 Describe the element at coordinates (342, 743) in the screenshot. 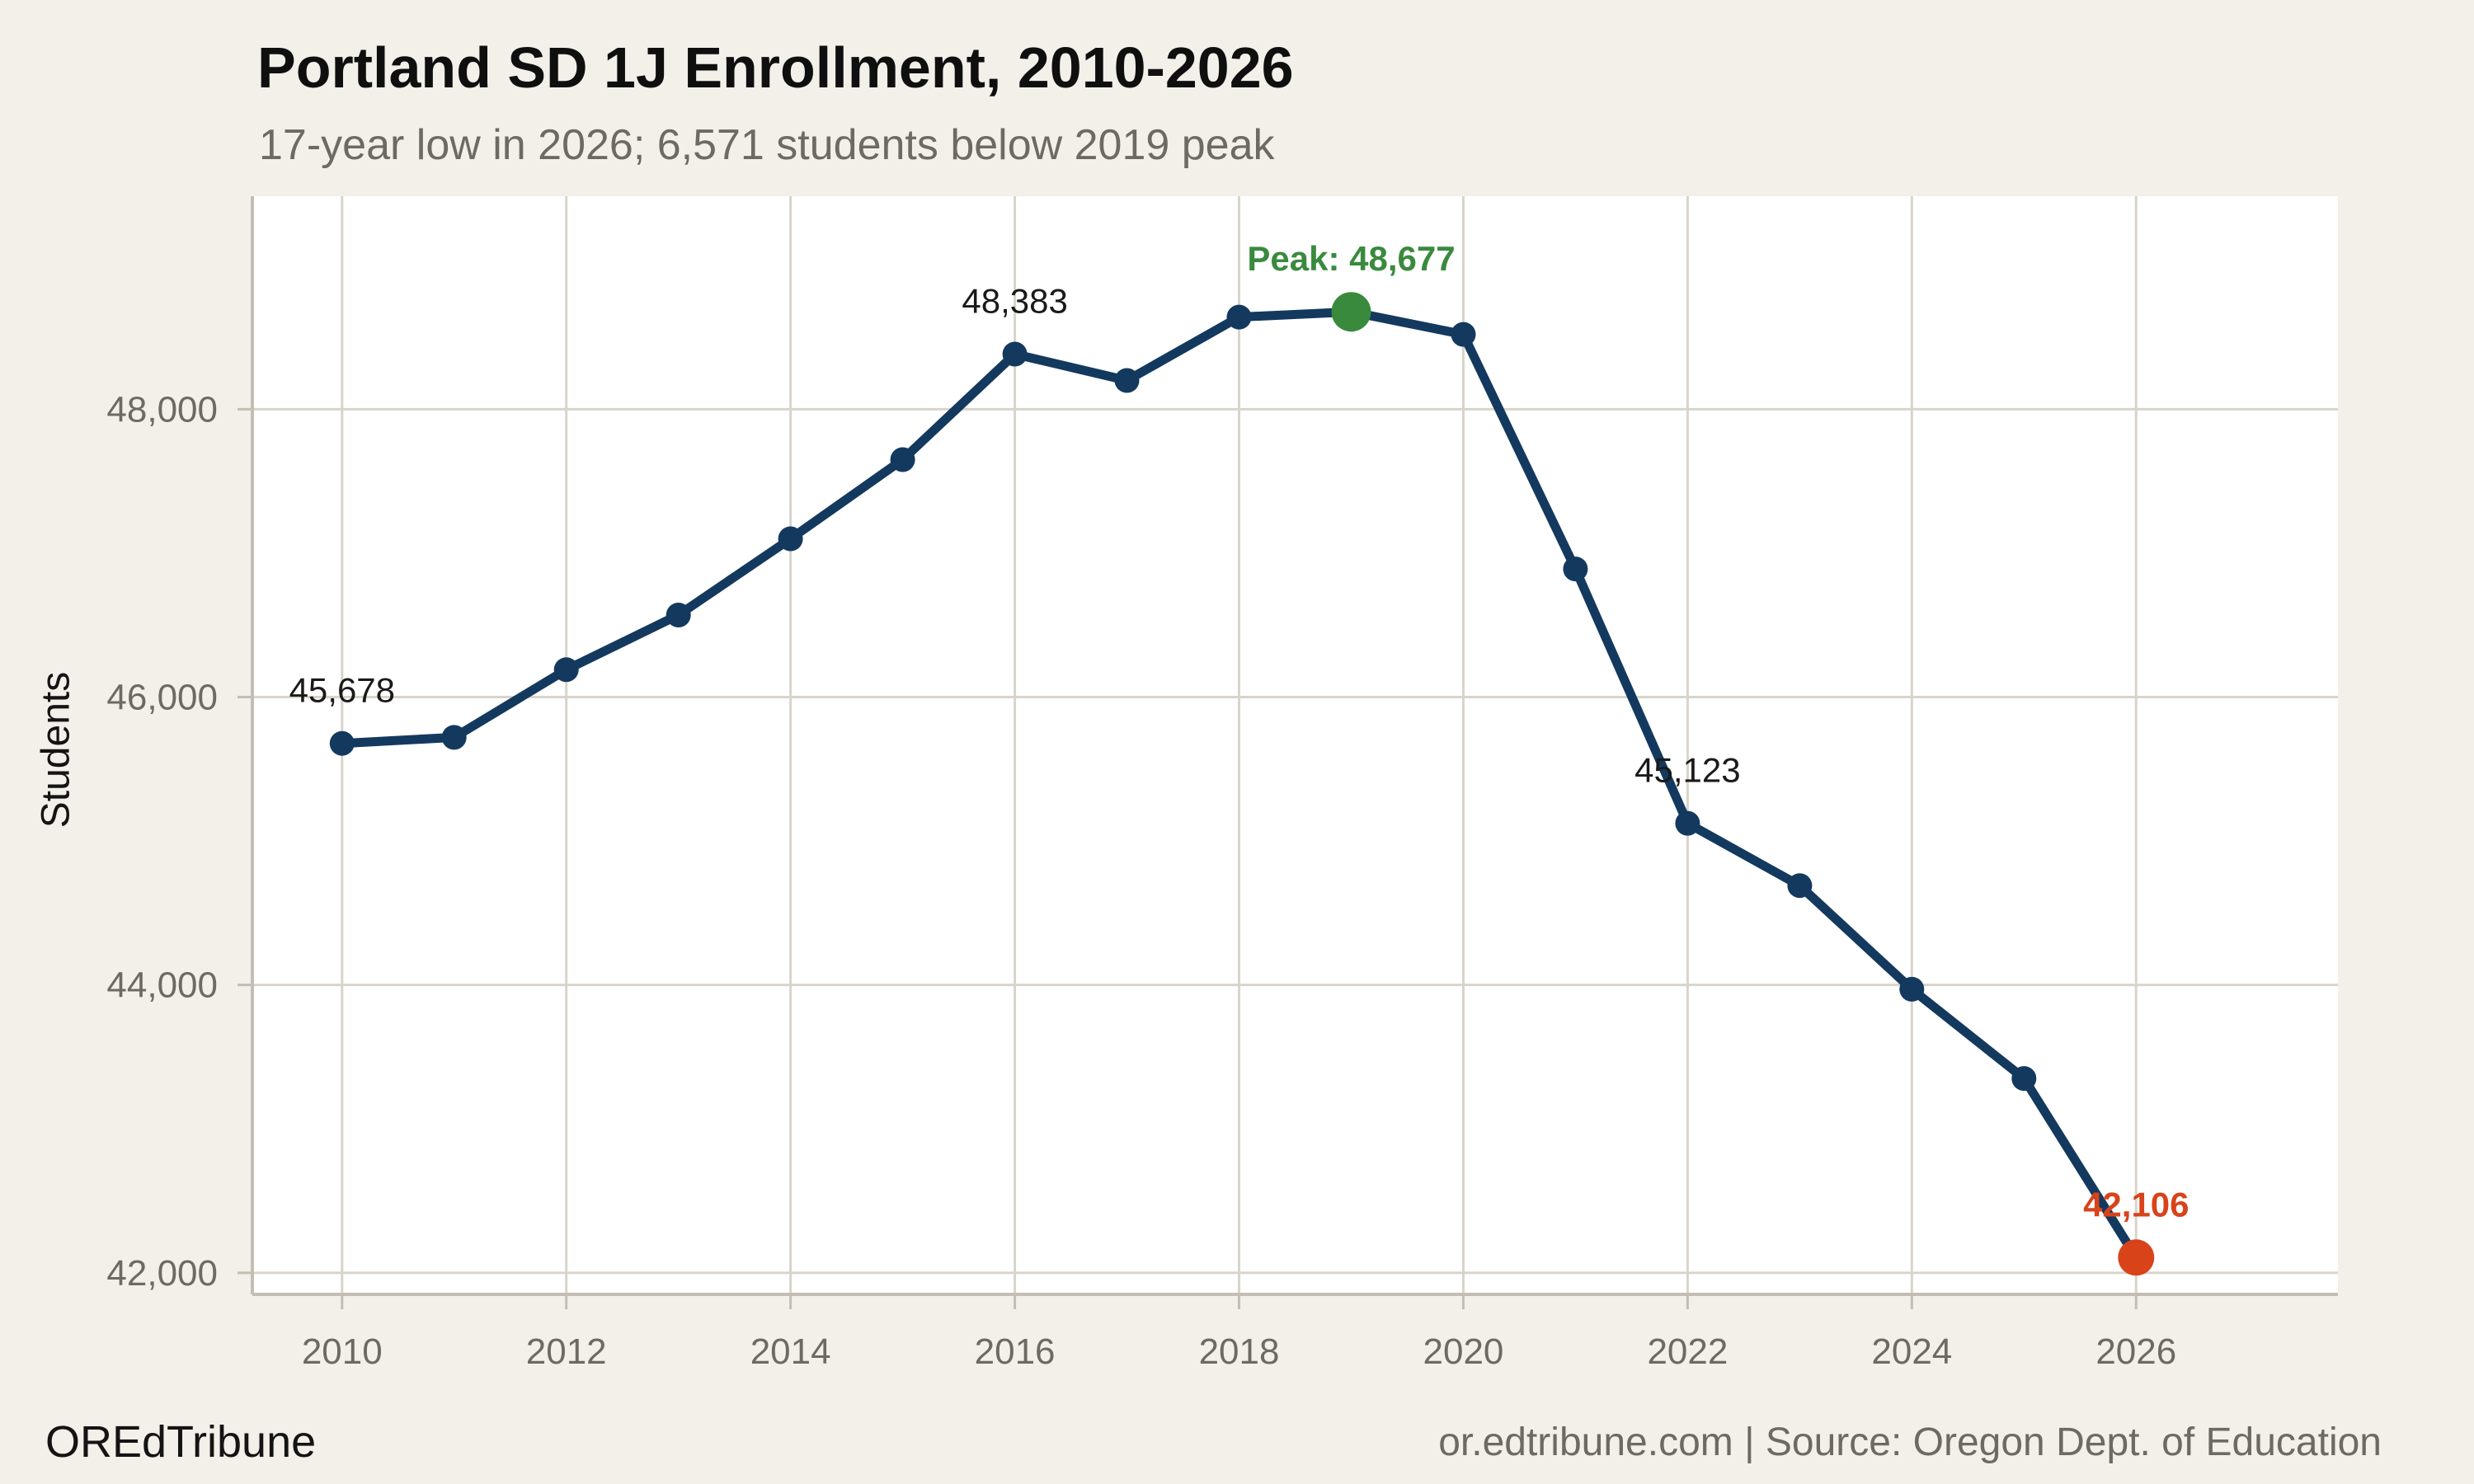

I see `data-point-2010` at that location.